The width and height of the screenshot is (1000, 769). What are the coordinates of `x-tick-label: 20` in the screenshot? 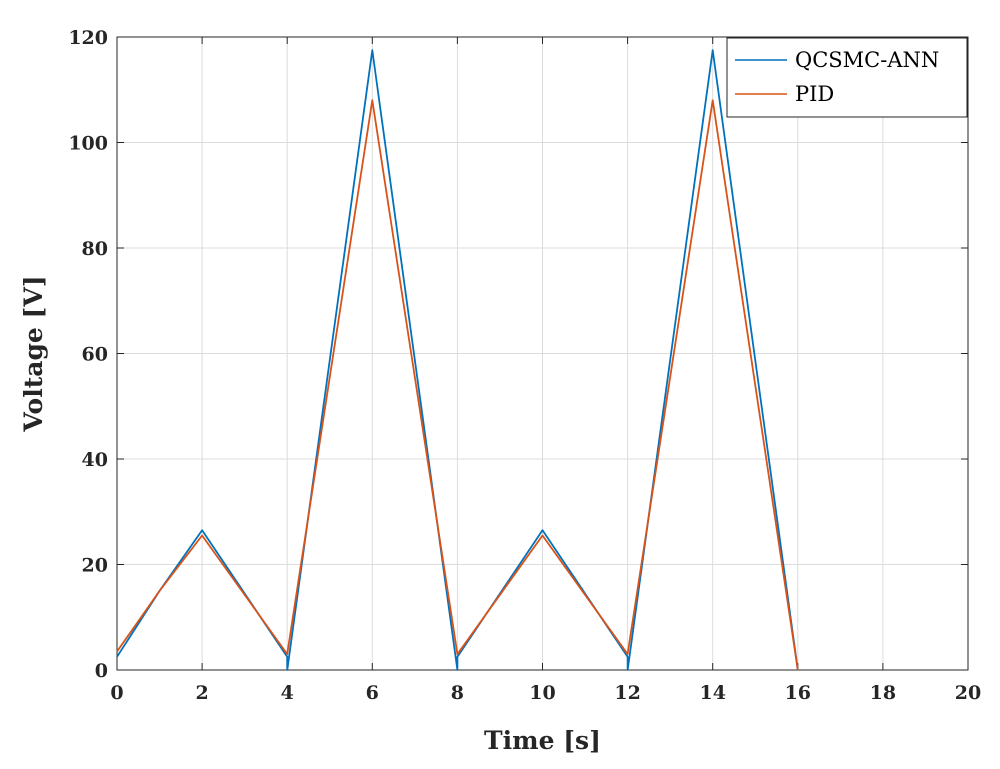 It's located at (968, 693).